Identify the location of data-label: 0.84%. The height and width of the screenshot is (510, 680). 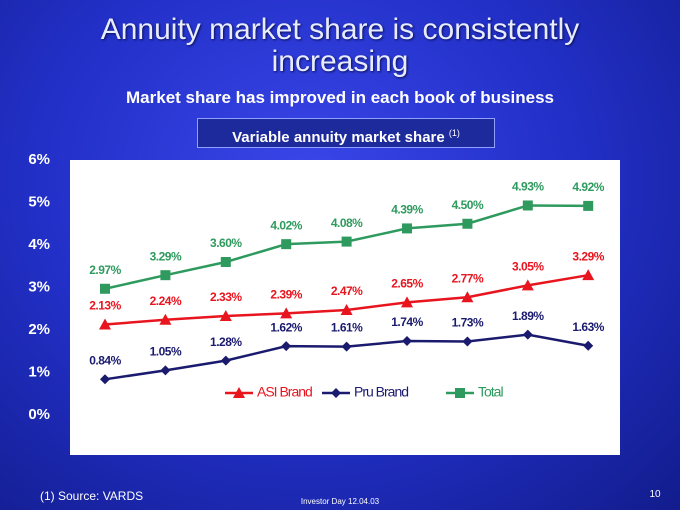
(105, 360).